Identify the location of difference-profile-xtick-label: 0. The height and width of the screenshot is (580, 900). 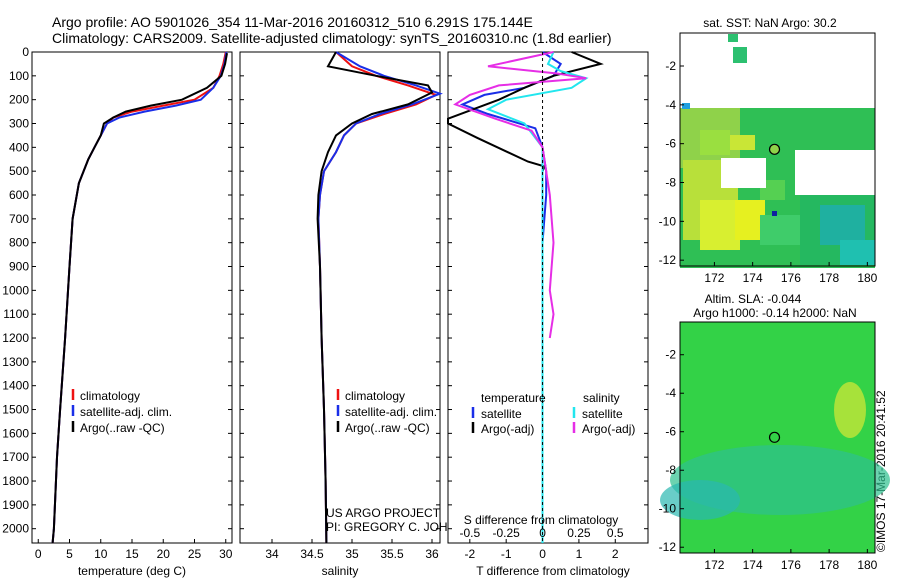
(542, 554).